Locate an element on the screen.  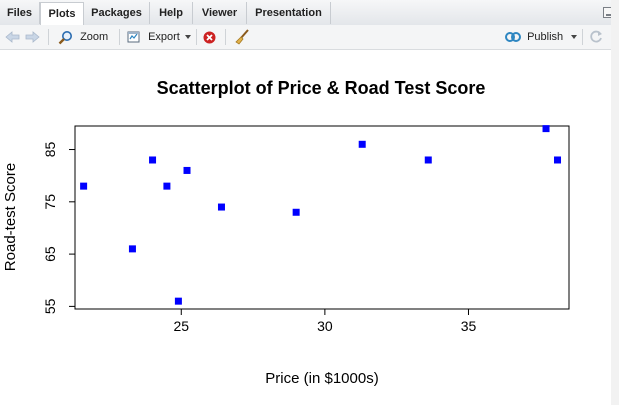
x-axis-label: Price (in $1000s) is located at coordinates (321, 378).